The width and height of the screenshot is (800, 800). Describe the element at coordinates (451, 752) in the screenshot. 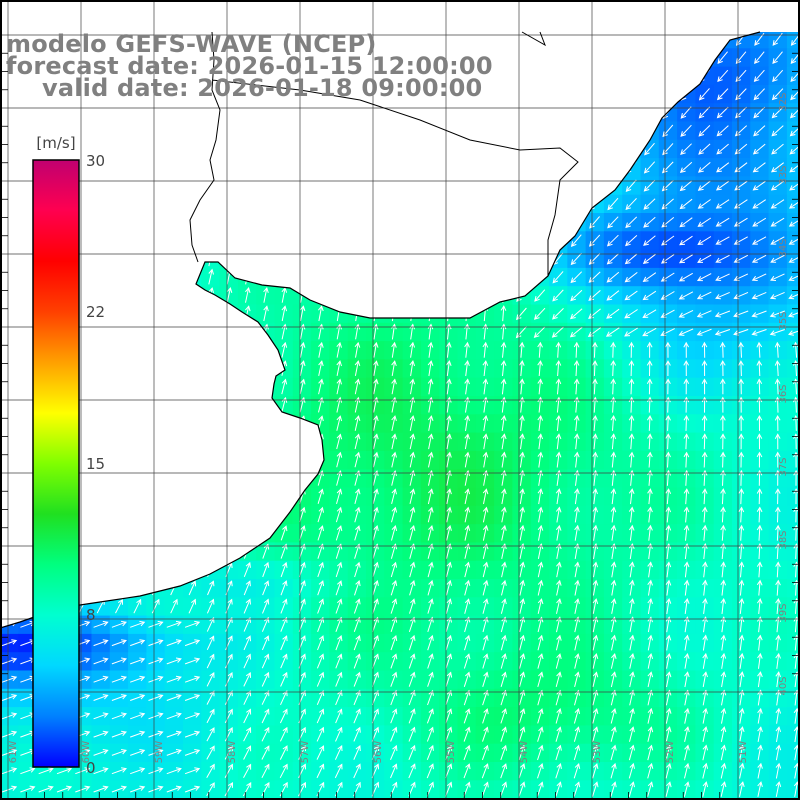

I see `longitude-label: 55W` at that location.